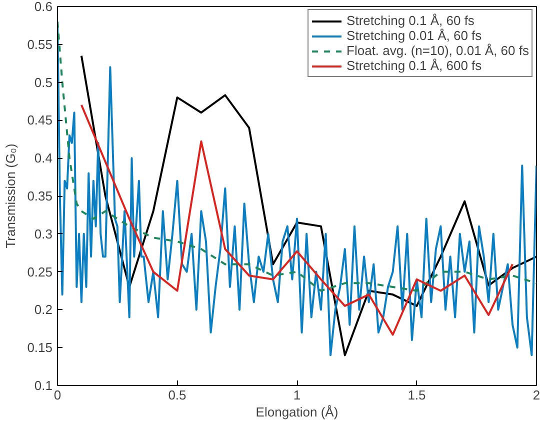 The image size is (540, 423). Describe the element at coordinates (43, 310) in the screenshot. I see `y-tick-label: 0.2` at that location.